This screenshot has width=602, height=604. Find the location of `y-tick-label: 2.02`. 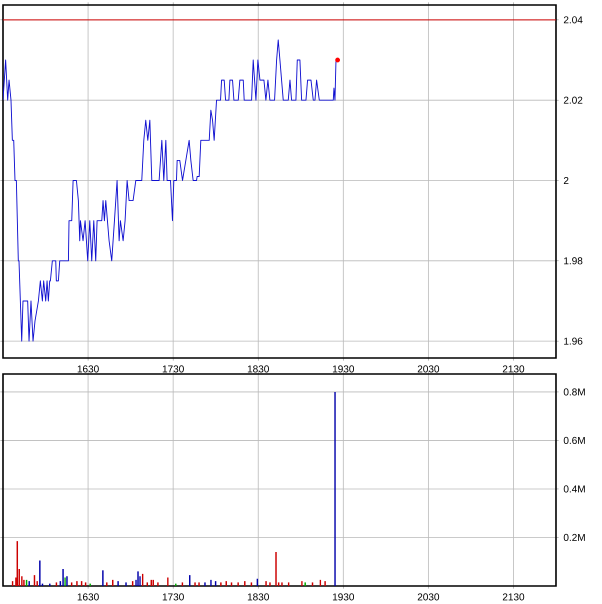

y-tick-label: 2.02 is located at coordinates (573, 100).